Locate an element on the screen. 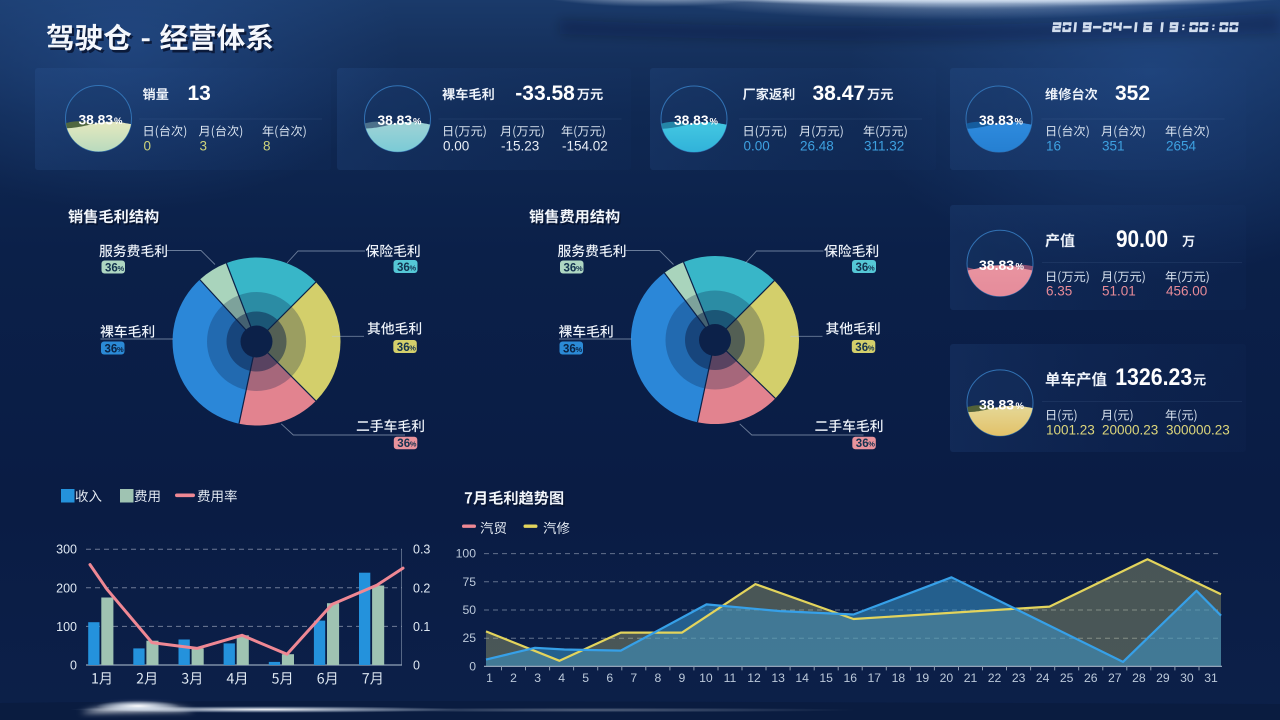 This screenshot has height=720, width=1280. svg-text: 27 is located at coordinates (1115, 678).